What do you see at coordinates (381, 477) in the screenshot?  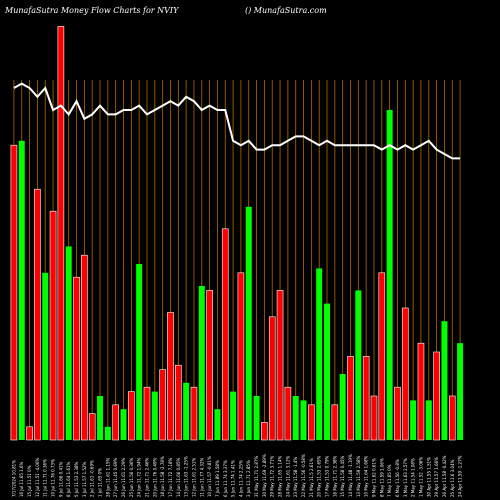 I see `x-tick-label: 8 May 11.59 1.06%` at bounding box center [381, 477].